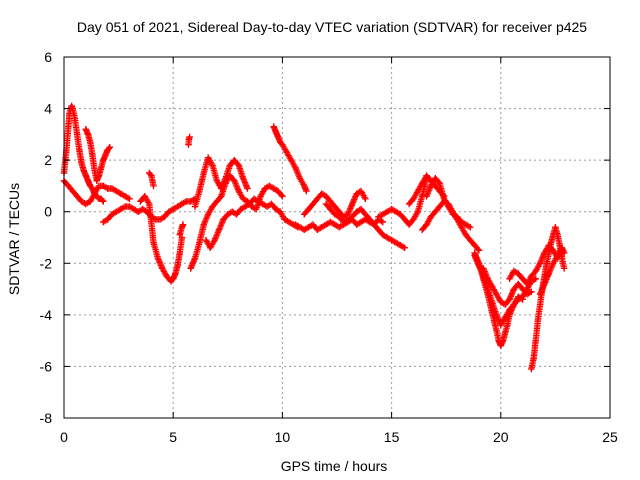  I want to click on series-track-n, so click(335, 204).